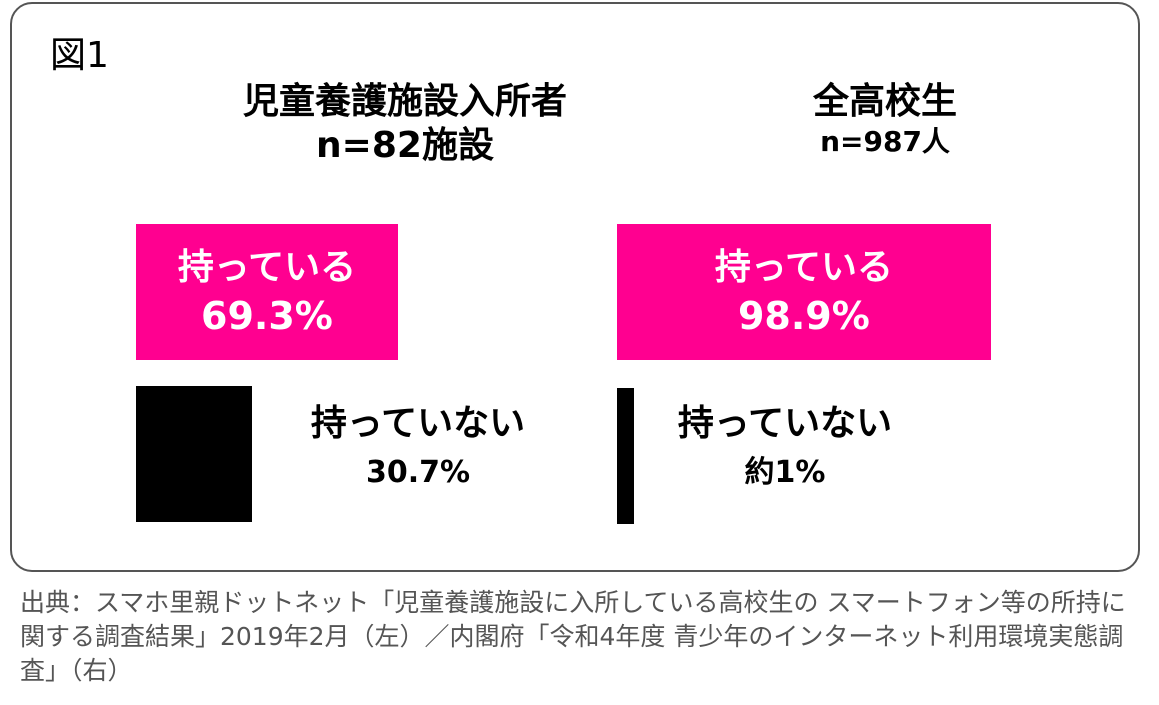 This screenshot has width=1159, height=705. Describe the element at coordinates (267, 316) in the screenshot. I see `left-have-value: 69.3%` at that location.